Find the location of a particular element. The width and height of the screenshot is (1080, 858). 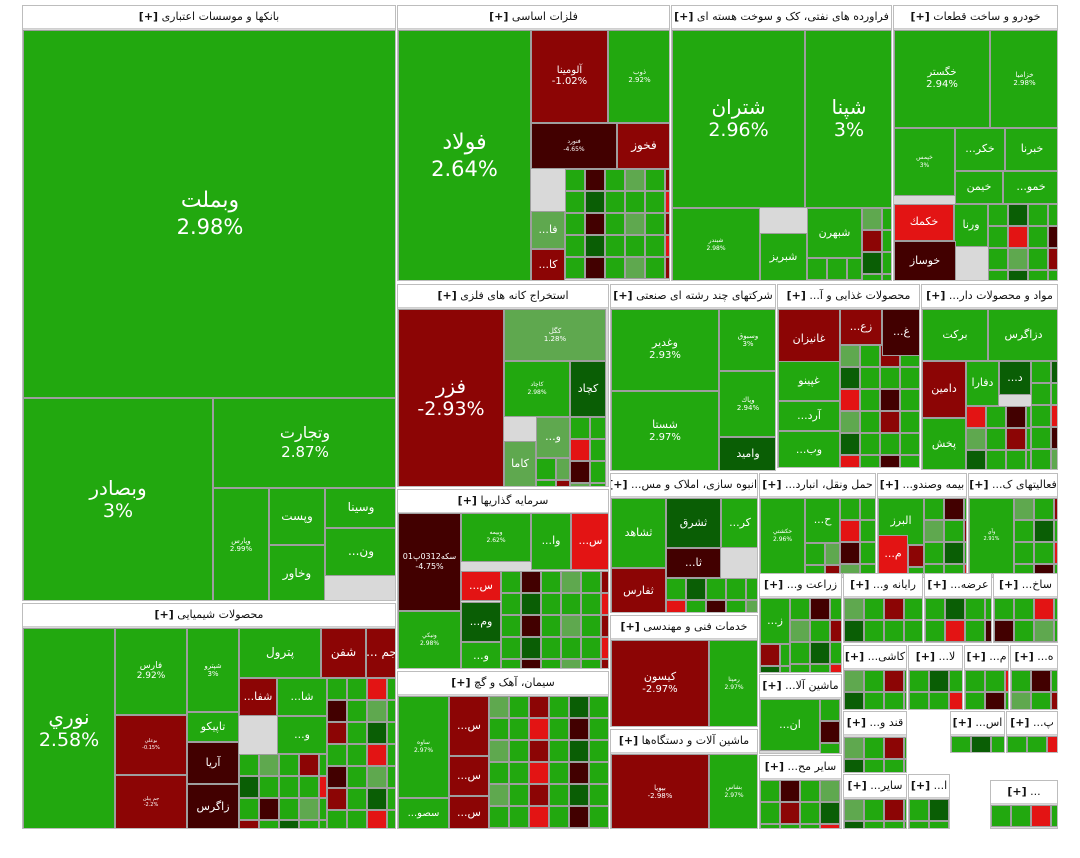

stock-tile: شبهرن is located at coordinates (834, 233).